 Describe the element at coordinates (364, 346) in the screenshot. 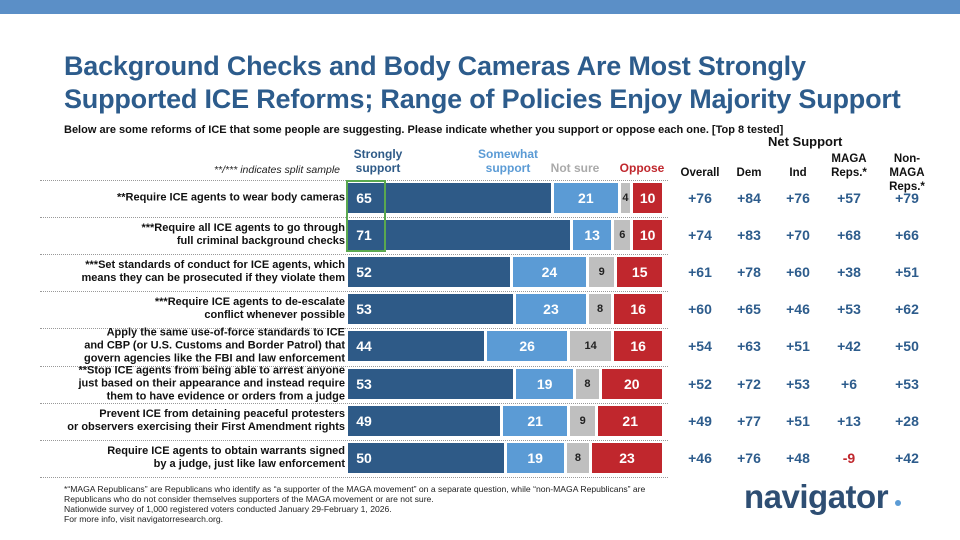

I see `value-label: 44` at that location.